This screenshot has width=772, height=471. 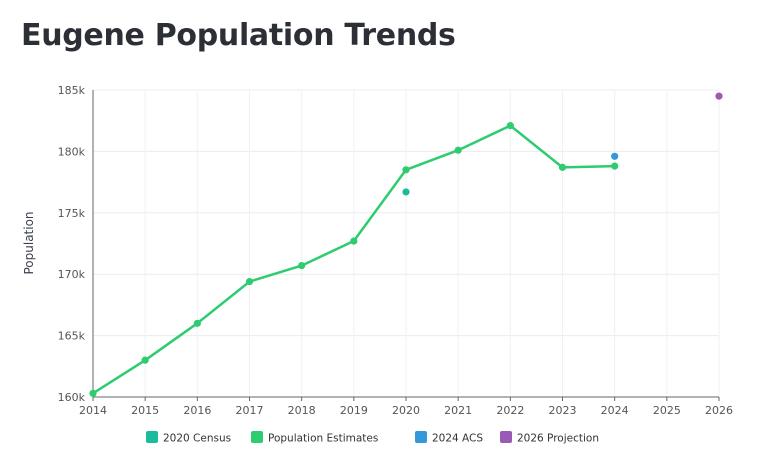 What do you see at coordinates (510, 410) in the screenshot?
I see `x-tick-label: 2022` at bounding box center [510, 410].